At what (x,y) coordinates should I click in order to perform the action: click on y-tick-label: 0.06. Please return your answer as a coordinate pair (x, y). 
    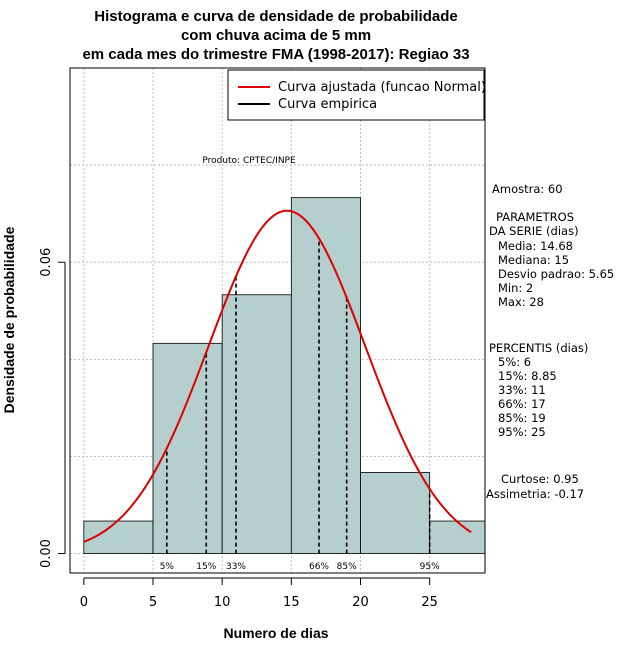
    Looking at the image, I should click on (46, 262).